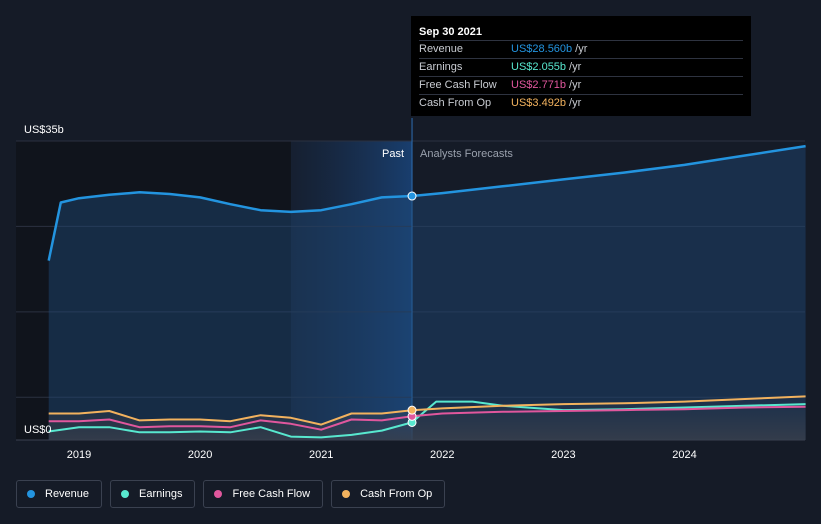  I want to click on legend-label: Free Cash Flow, so click(271, 494).